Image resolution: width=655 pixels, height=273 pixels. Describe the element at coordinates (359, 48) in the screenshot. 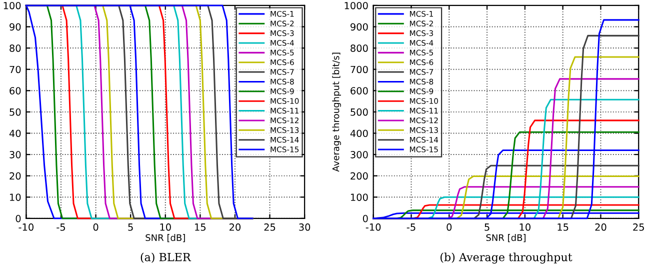

I see `y-tick-label: 800` at that location.